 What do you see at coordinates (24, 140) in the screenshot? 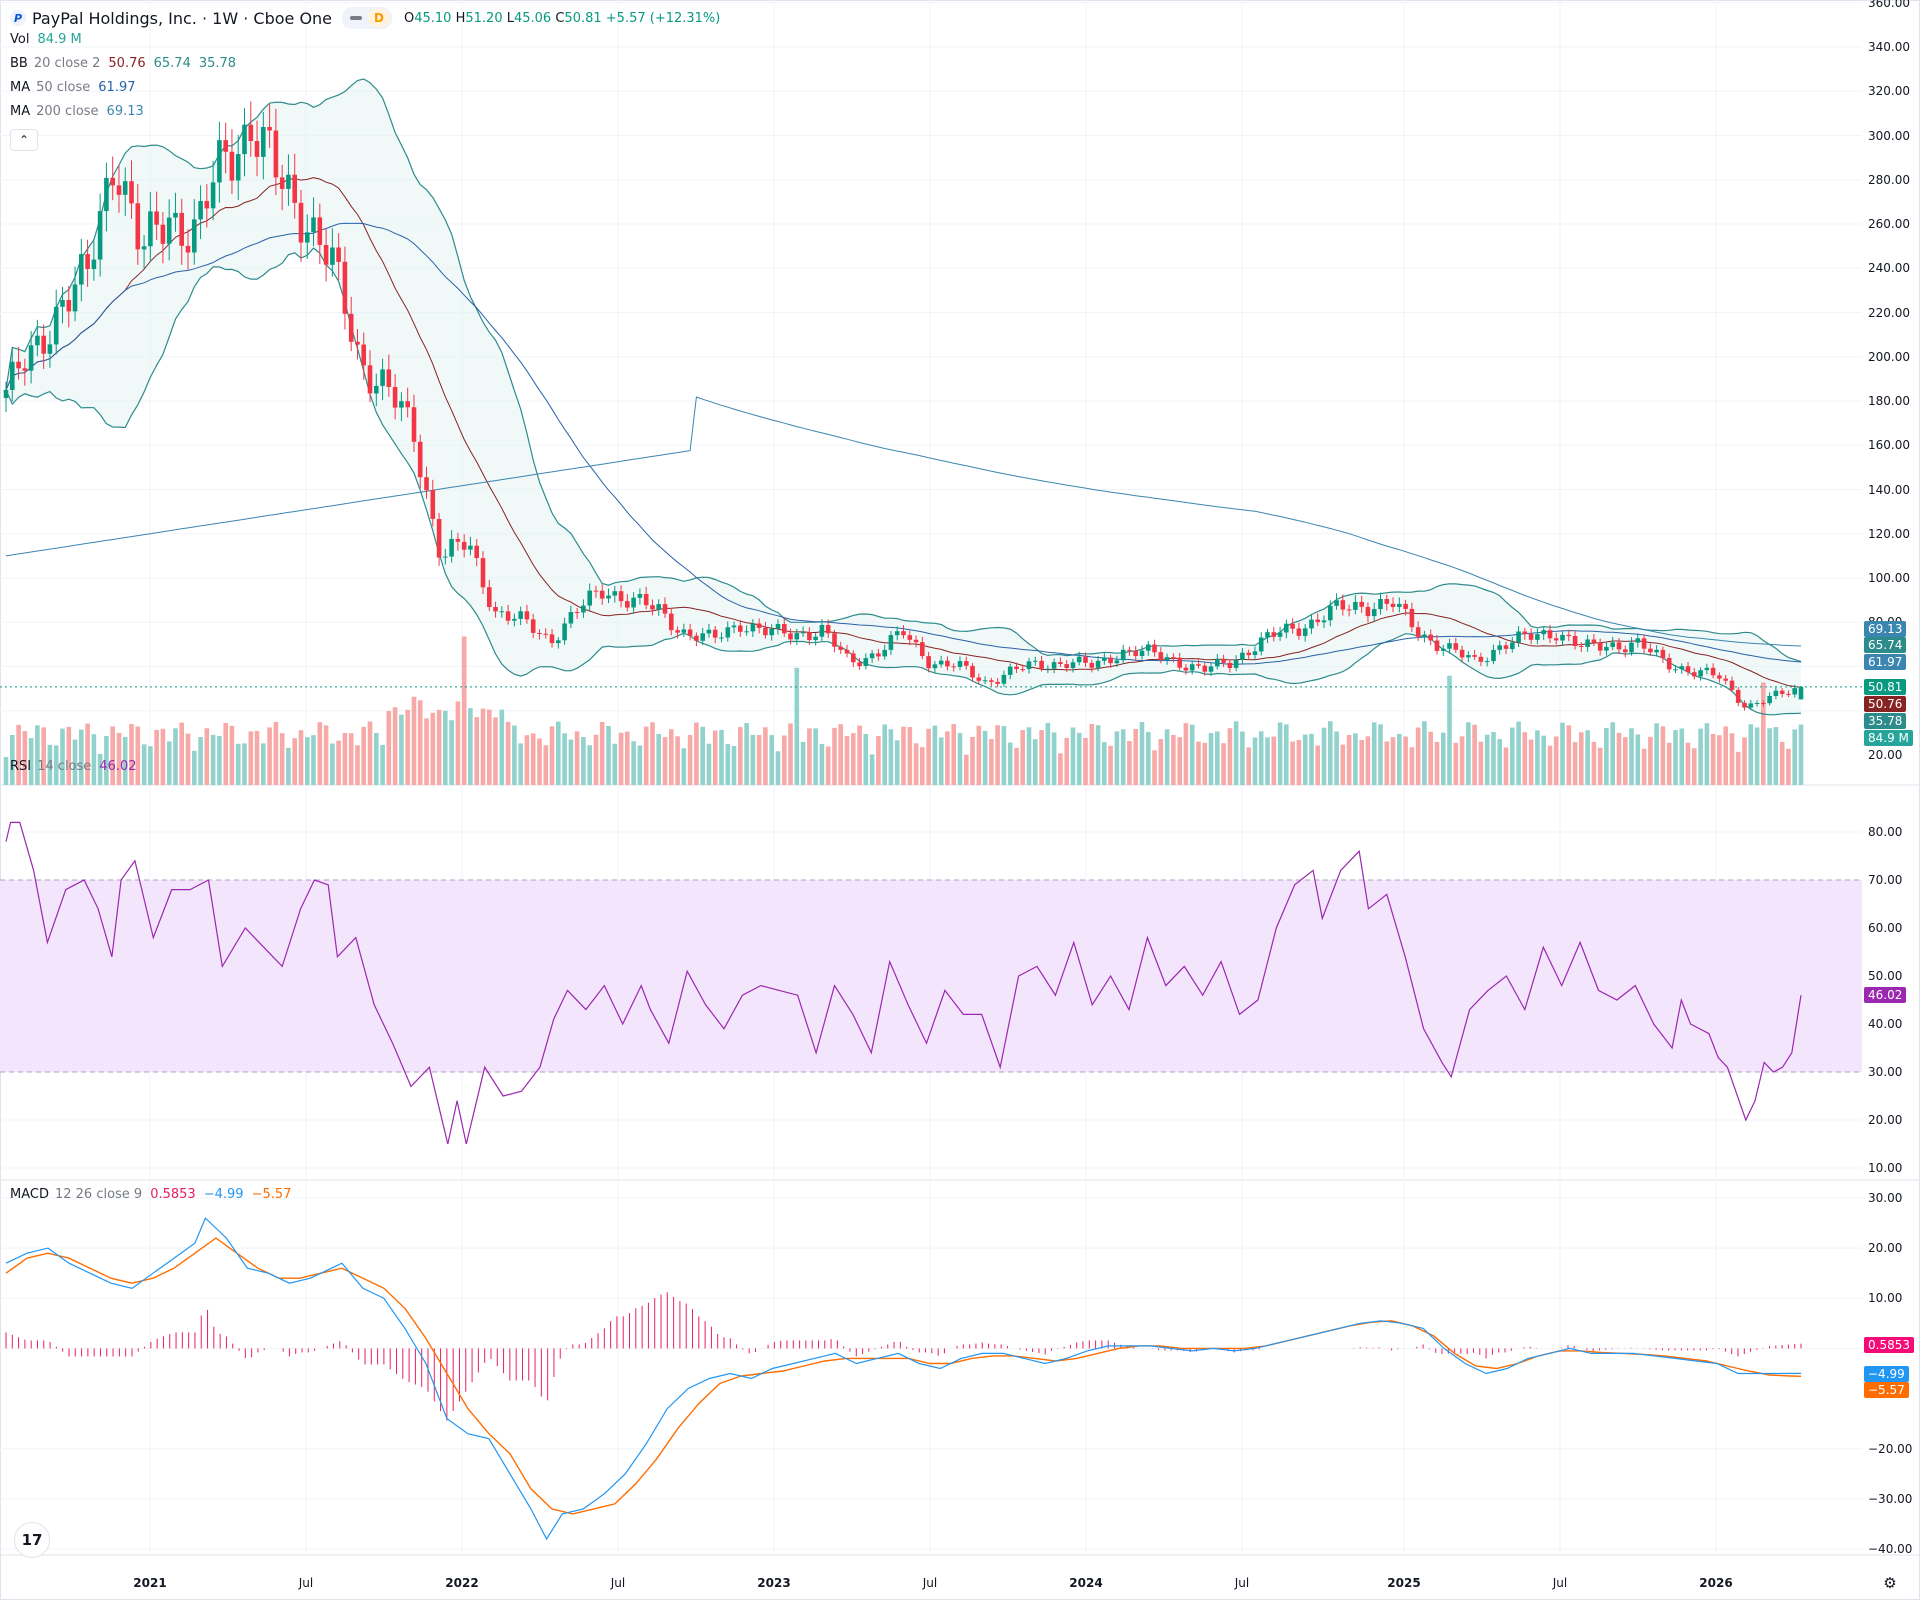
I see `collapse-legend-button: ⌃` at bounding box center [24, 140].